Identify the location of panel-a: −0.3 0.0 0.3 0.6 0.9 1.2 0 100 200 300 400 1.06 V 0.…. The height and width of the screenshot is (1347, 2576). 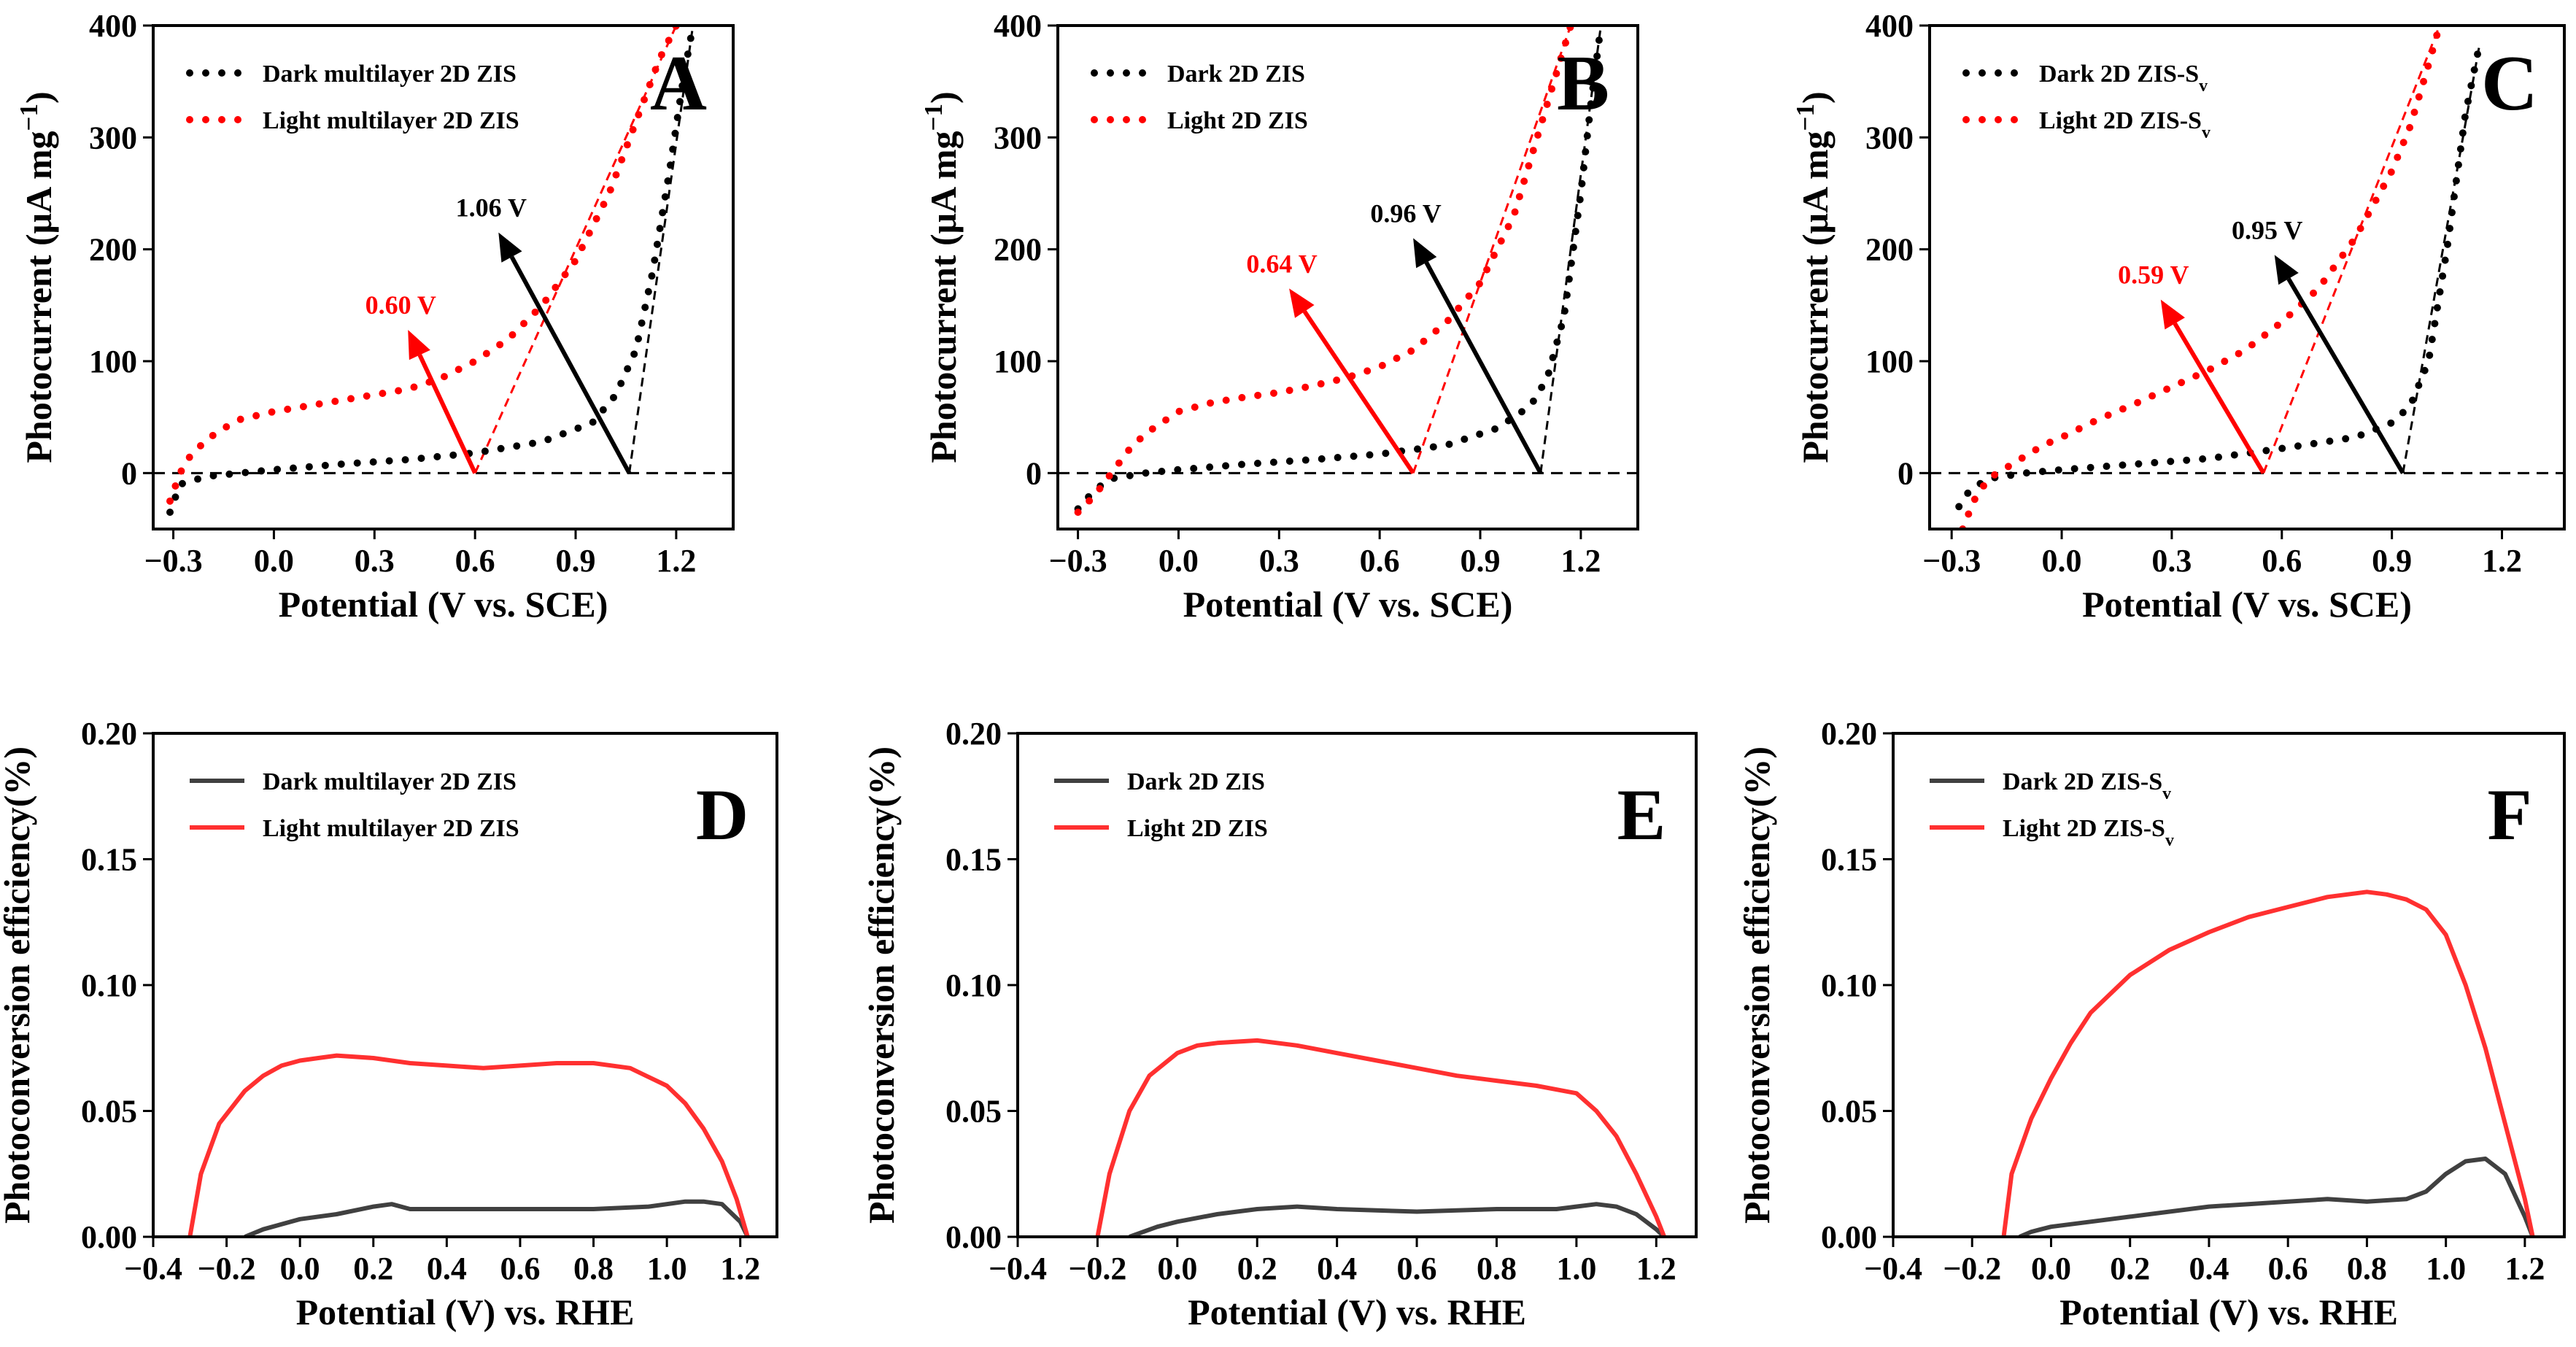
(375, 316).